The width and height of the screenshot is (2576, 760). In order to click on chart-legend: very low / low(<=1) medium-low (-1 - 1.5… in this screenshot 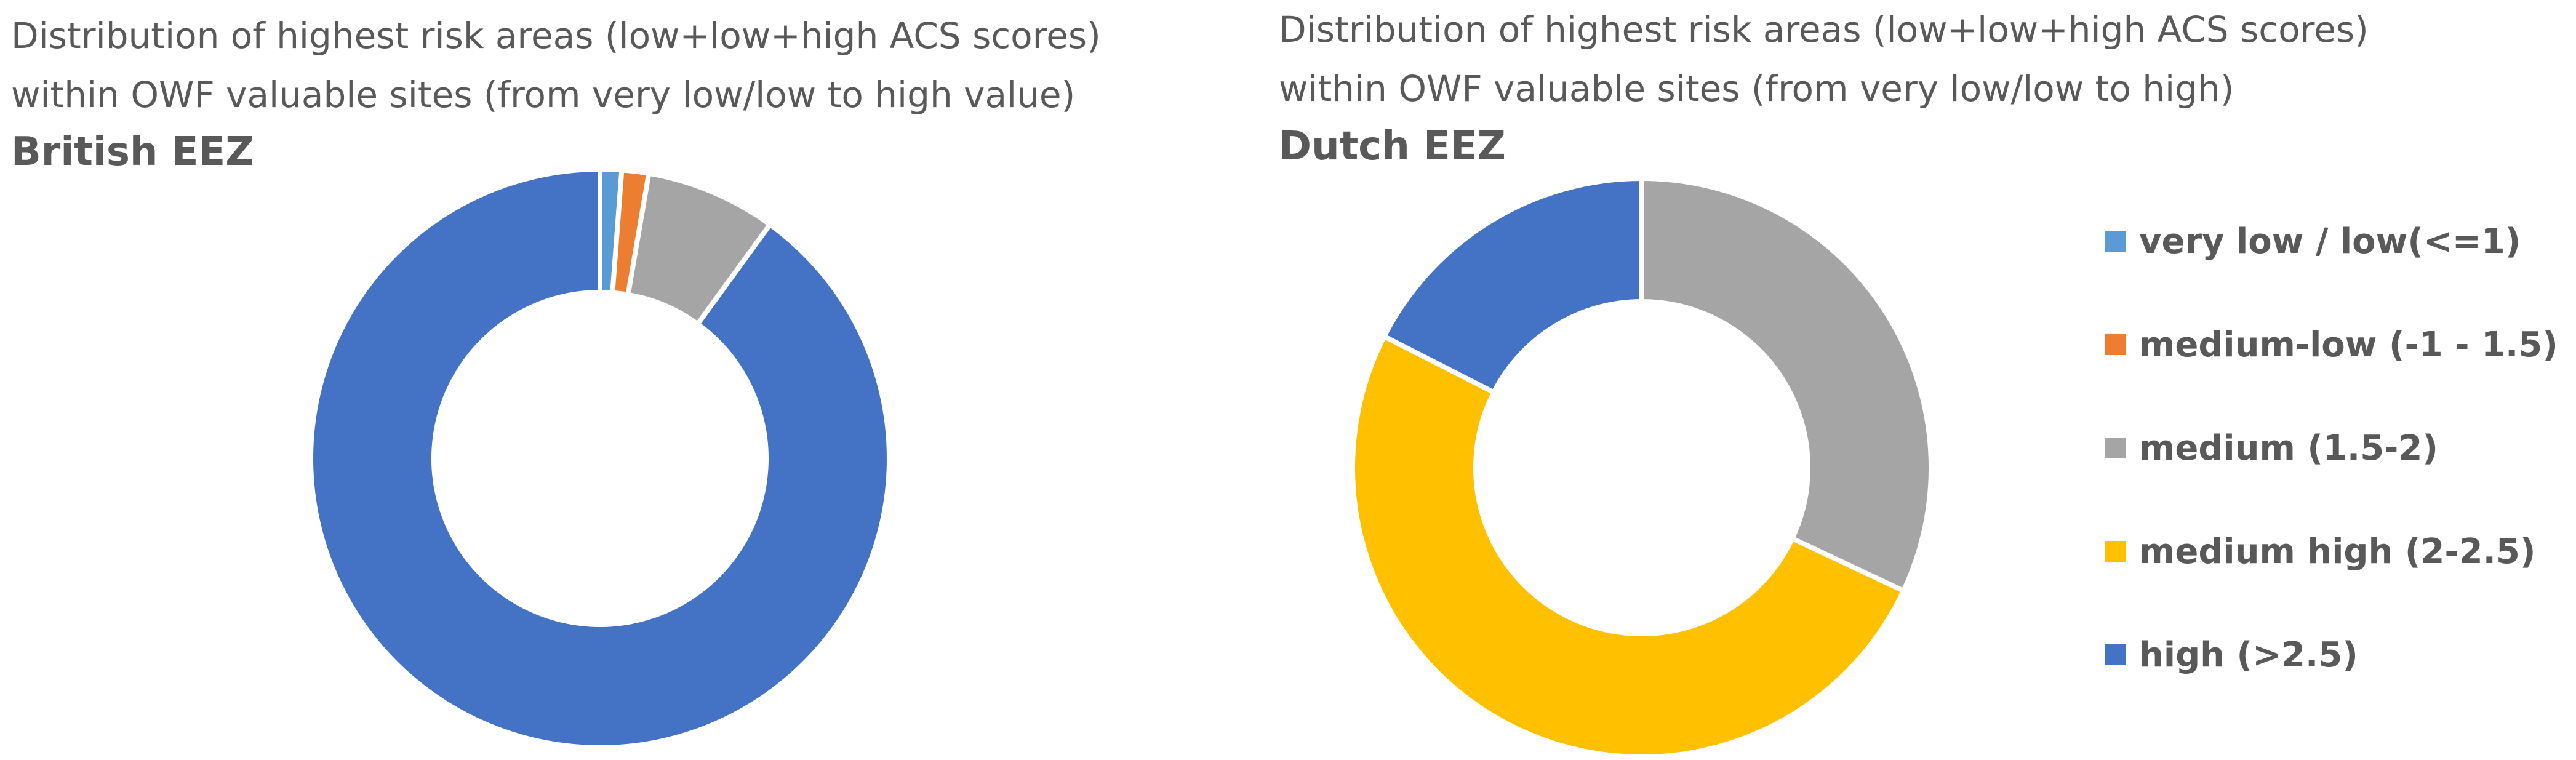, I will do `click(2331, 448)`.